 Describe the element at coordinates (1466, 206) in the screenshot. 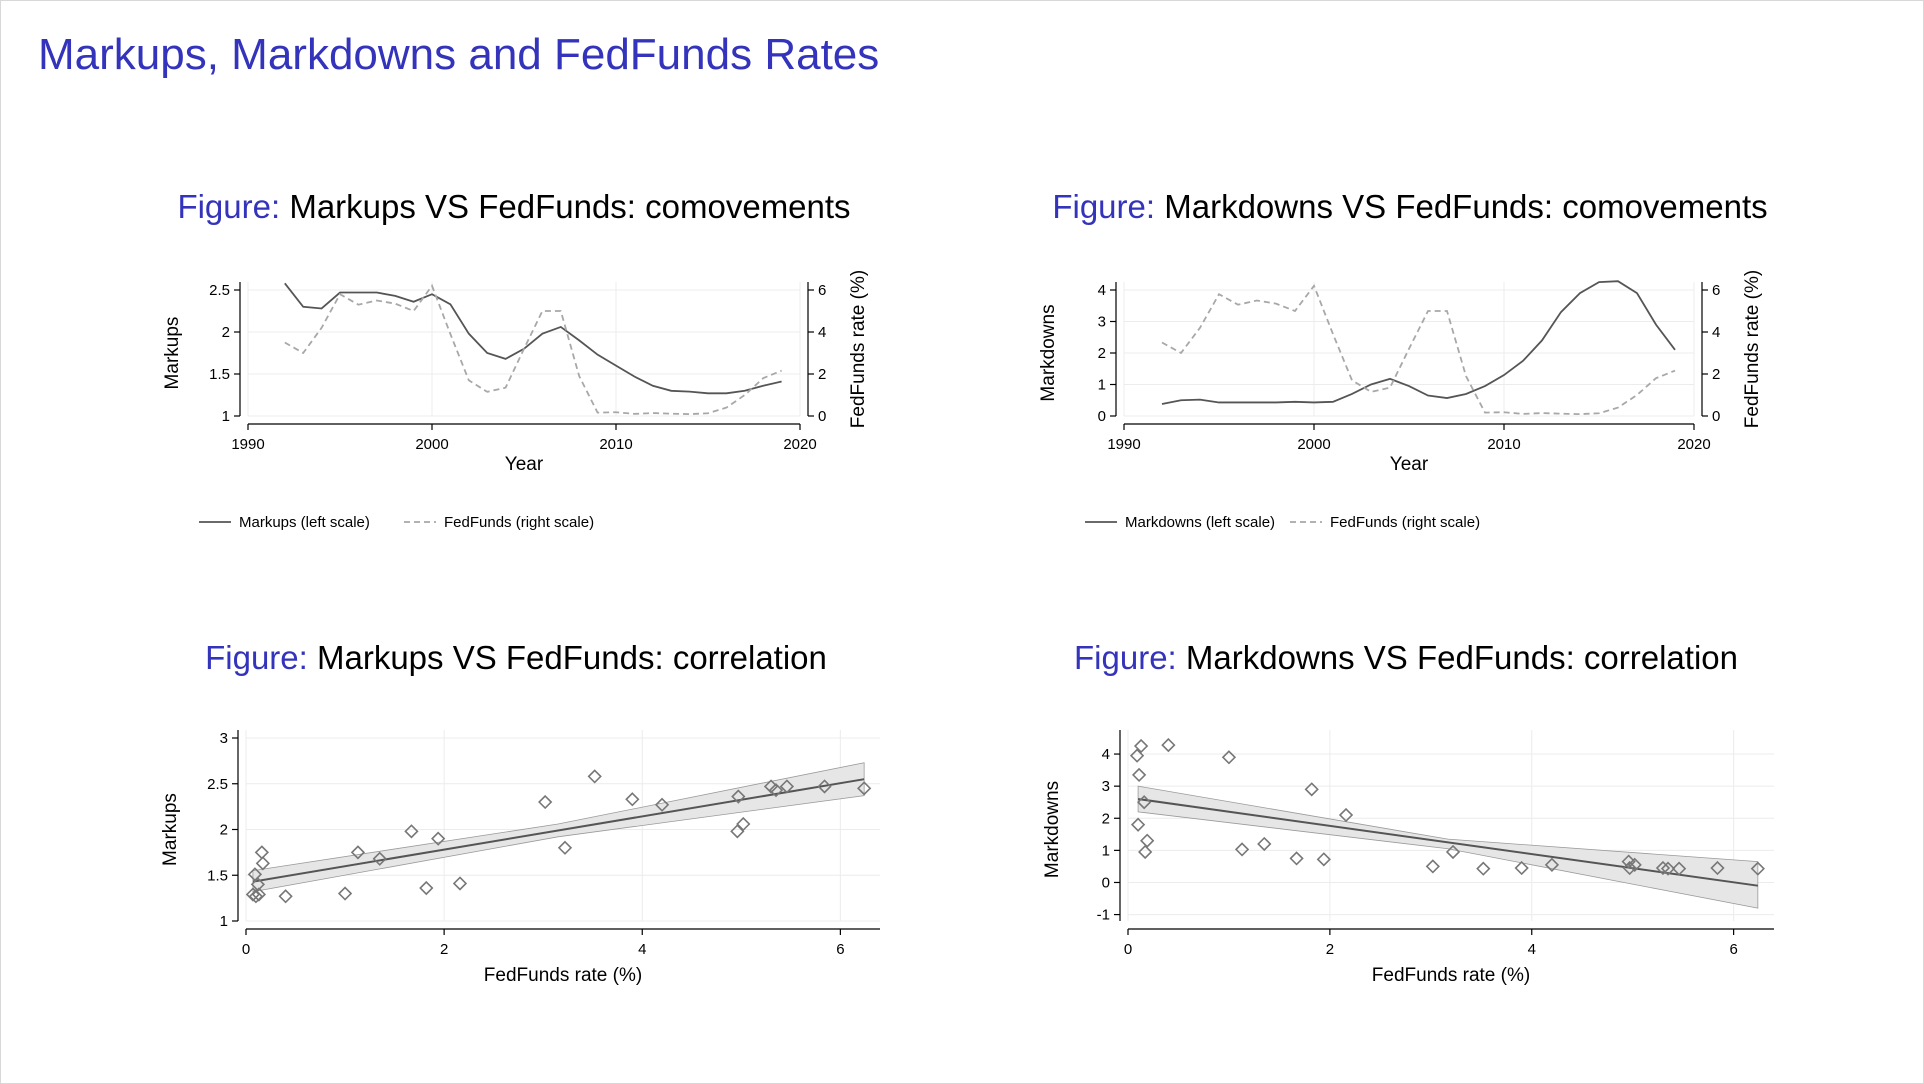

I see `figure-caption: Markdowns VS FedFunds: comovements` at that location.